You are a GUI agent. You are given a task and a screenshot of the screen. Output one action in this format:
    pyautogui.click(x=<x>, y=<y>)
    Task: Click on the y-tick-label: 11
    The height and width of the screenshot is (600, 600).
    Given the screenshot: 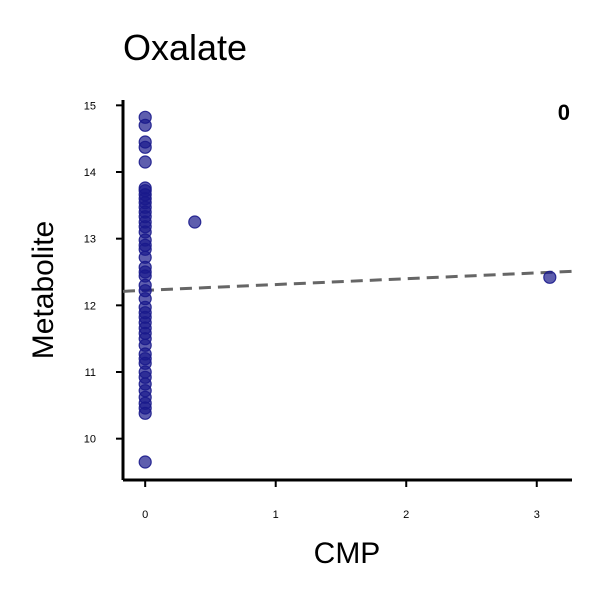 What is the action you would take?
    pyautogui.click(x=90, y=373)
    